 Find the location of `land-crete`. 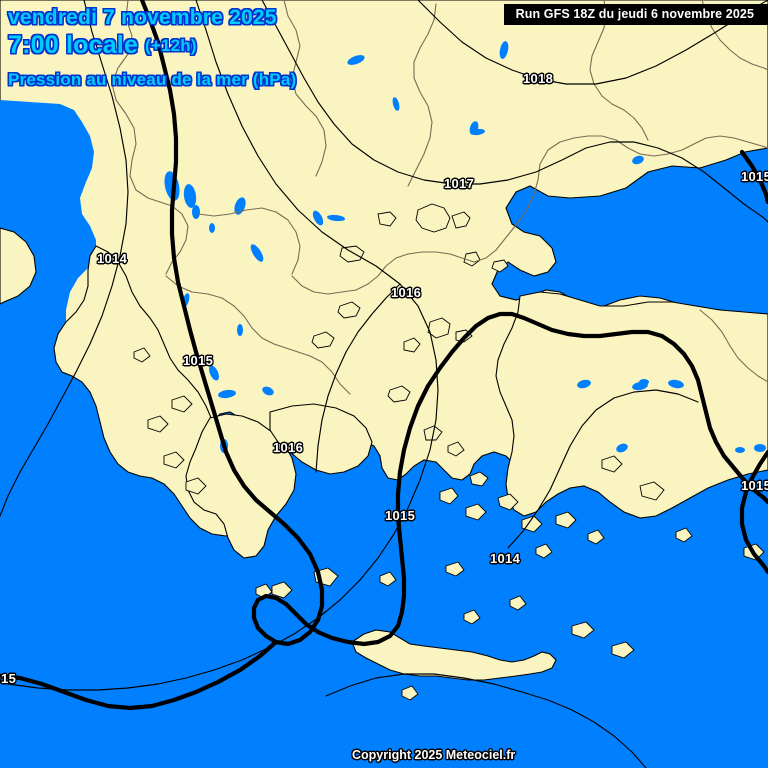

land-crete is located at coordinates (454, 655).